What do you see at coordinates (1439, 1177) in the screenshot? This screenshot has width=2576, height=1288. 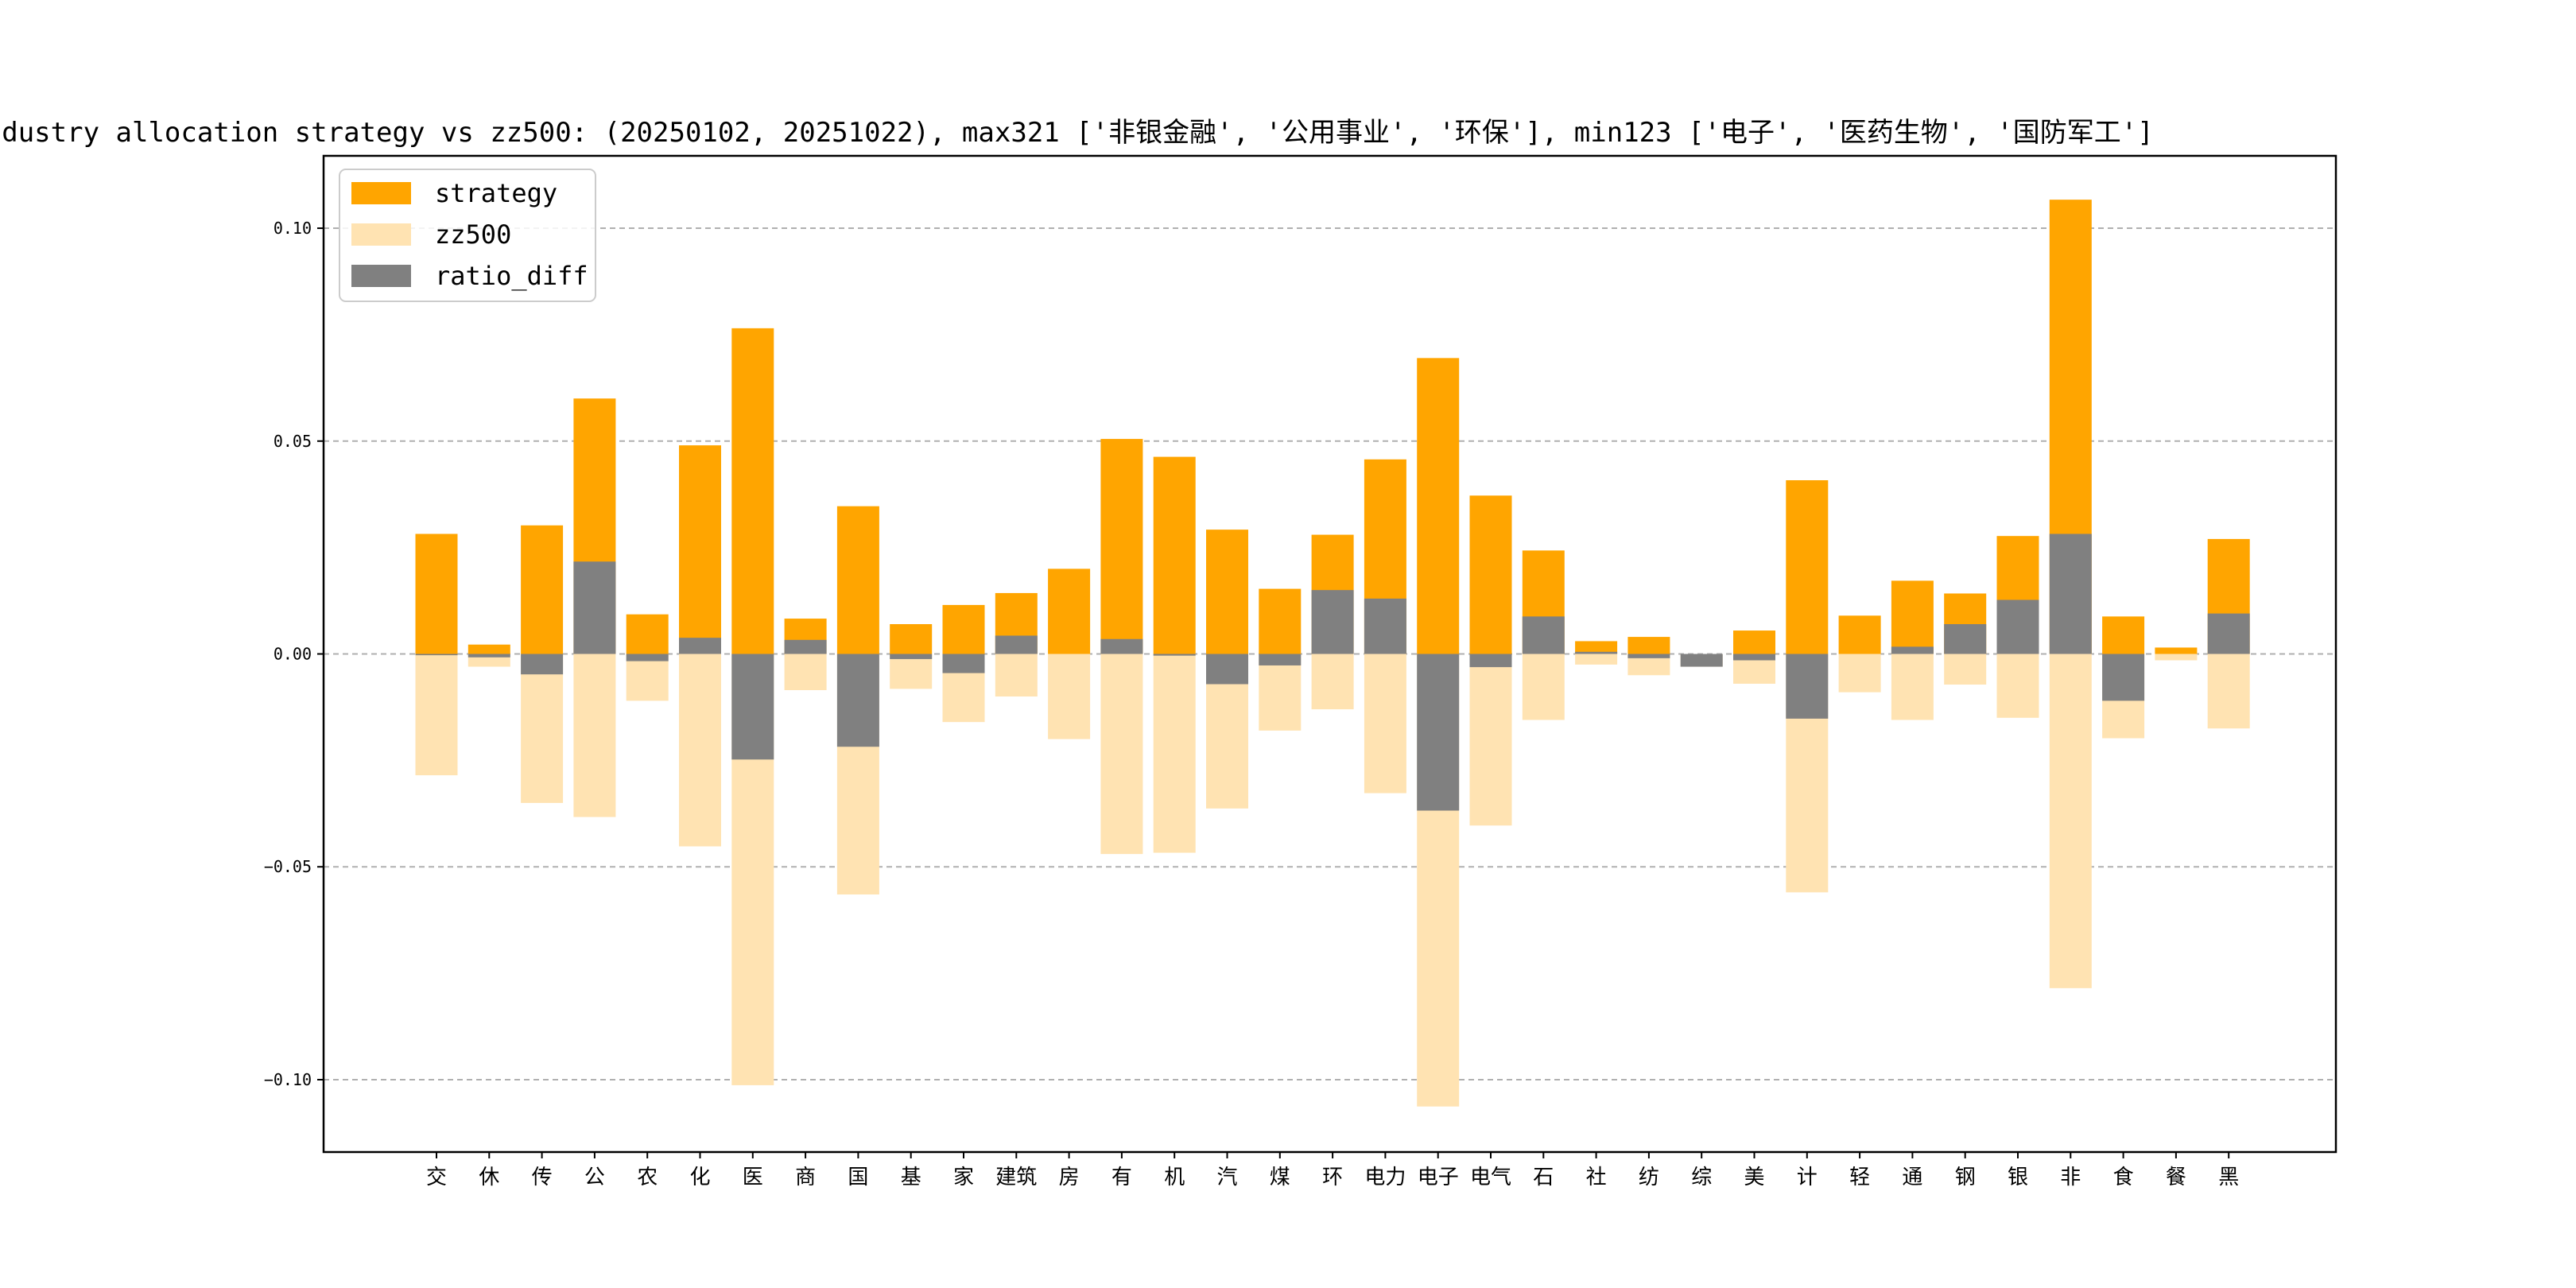 I see `x-tick-label: 电子` at bounding box center [1439, 1177].